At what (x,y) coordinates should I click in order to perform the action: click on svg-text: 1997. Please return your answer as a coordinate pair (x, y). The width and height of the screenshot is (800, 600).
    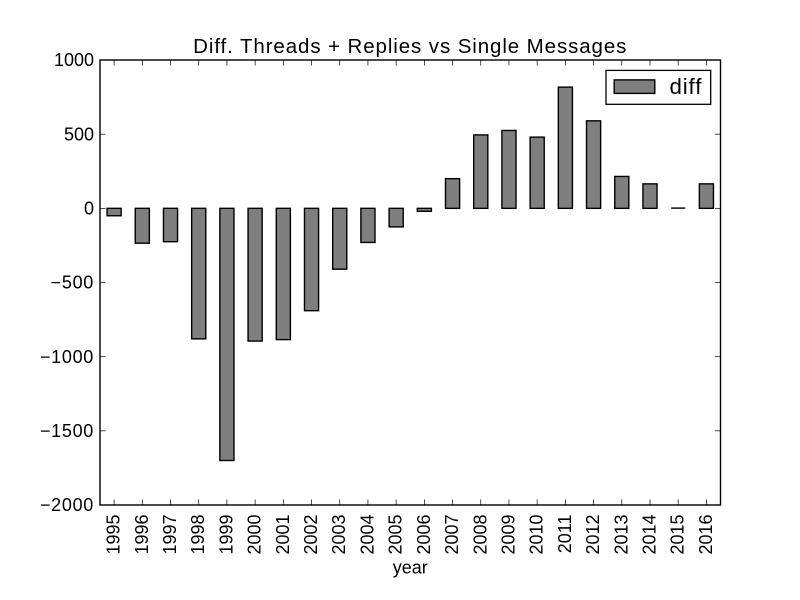
    Looking at the image, I should click on (170, 535).